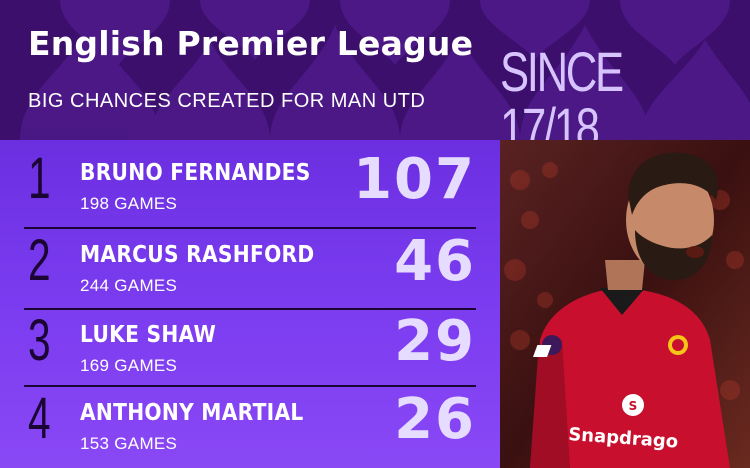  I want to click on table-row: 1 BRUNO FERNANDES 198 GAMES 107, so click(250, 181).